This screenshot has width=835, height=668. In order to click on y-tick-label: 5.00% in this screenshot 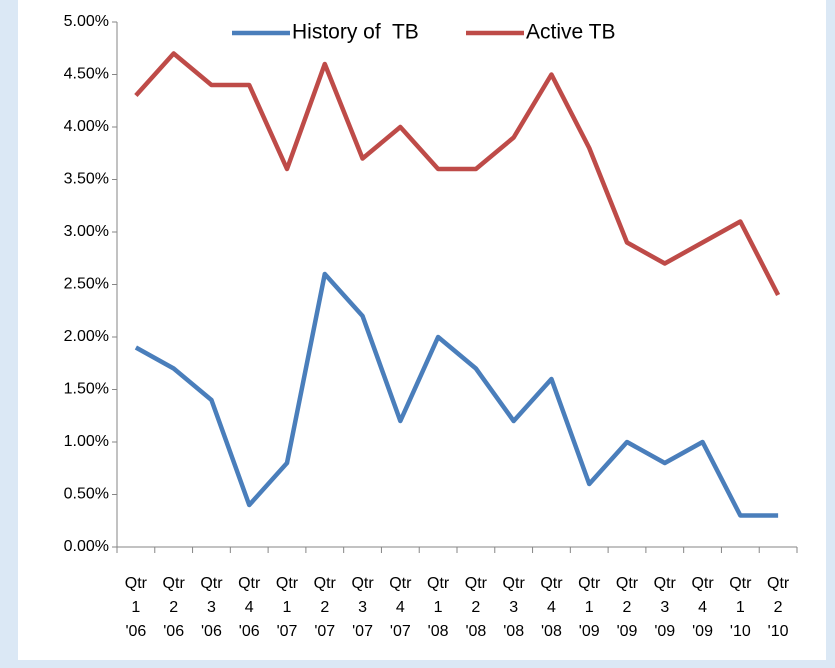, I will do `click(86, 21)`.